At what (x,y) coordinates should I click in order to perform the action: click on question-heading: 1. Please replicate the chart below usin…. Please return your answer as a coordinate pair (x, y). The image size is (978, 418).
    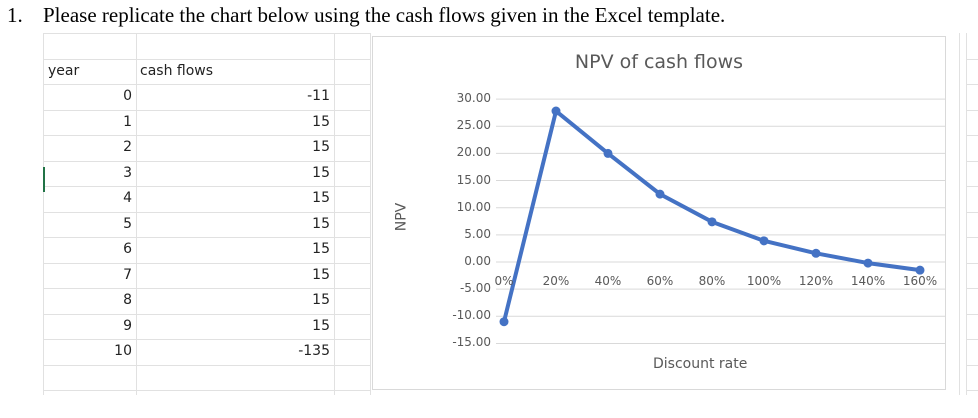
    Looking at the image, I should click on (489, 15).